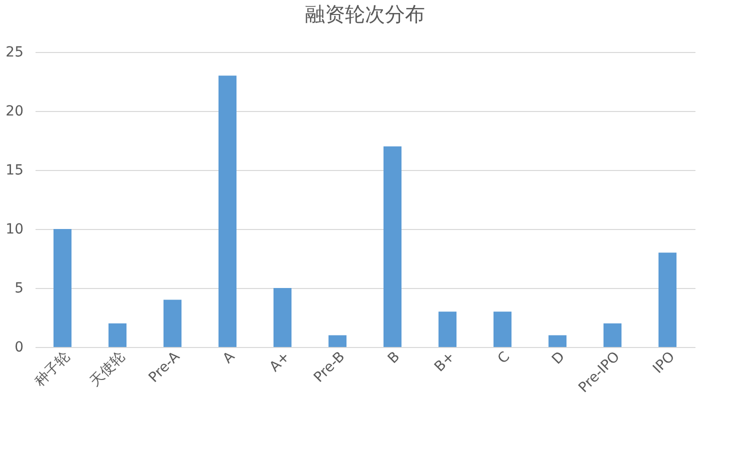 Image resolution: width=750 pixels, height=450 pixels. What do you see at coordinates (229, 357) in the screenshot?
I see `x-tick-label: A` at bounding box center [229, 357].